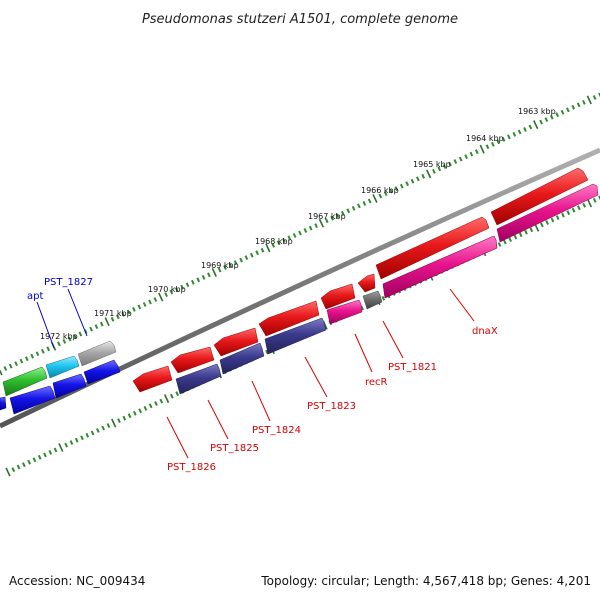 Image resolution: width=600 pixels, height=600 pixels. I want to click on tick-label-1967: 1967 kbp, so click(327, 216).